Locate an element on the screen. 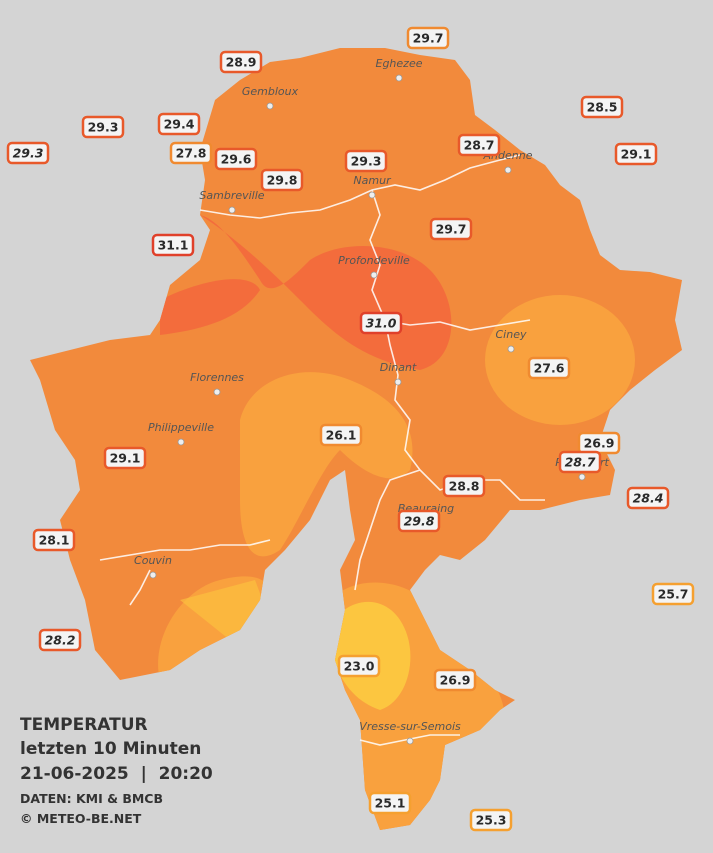 This screenshot has width=713, height=853. station-value: 25.3 is located at coordinates (491, 820).